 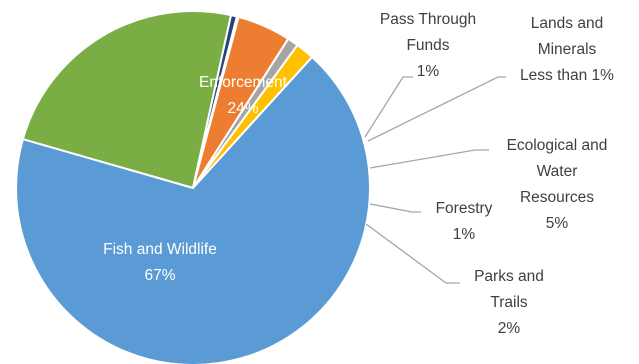 What do you see at coordinates (557, 145) in the screenshot?
I see `data-label-line: Ecological and` at bounding box center [557, 145].